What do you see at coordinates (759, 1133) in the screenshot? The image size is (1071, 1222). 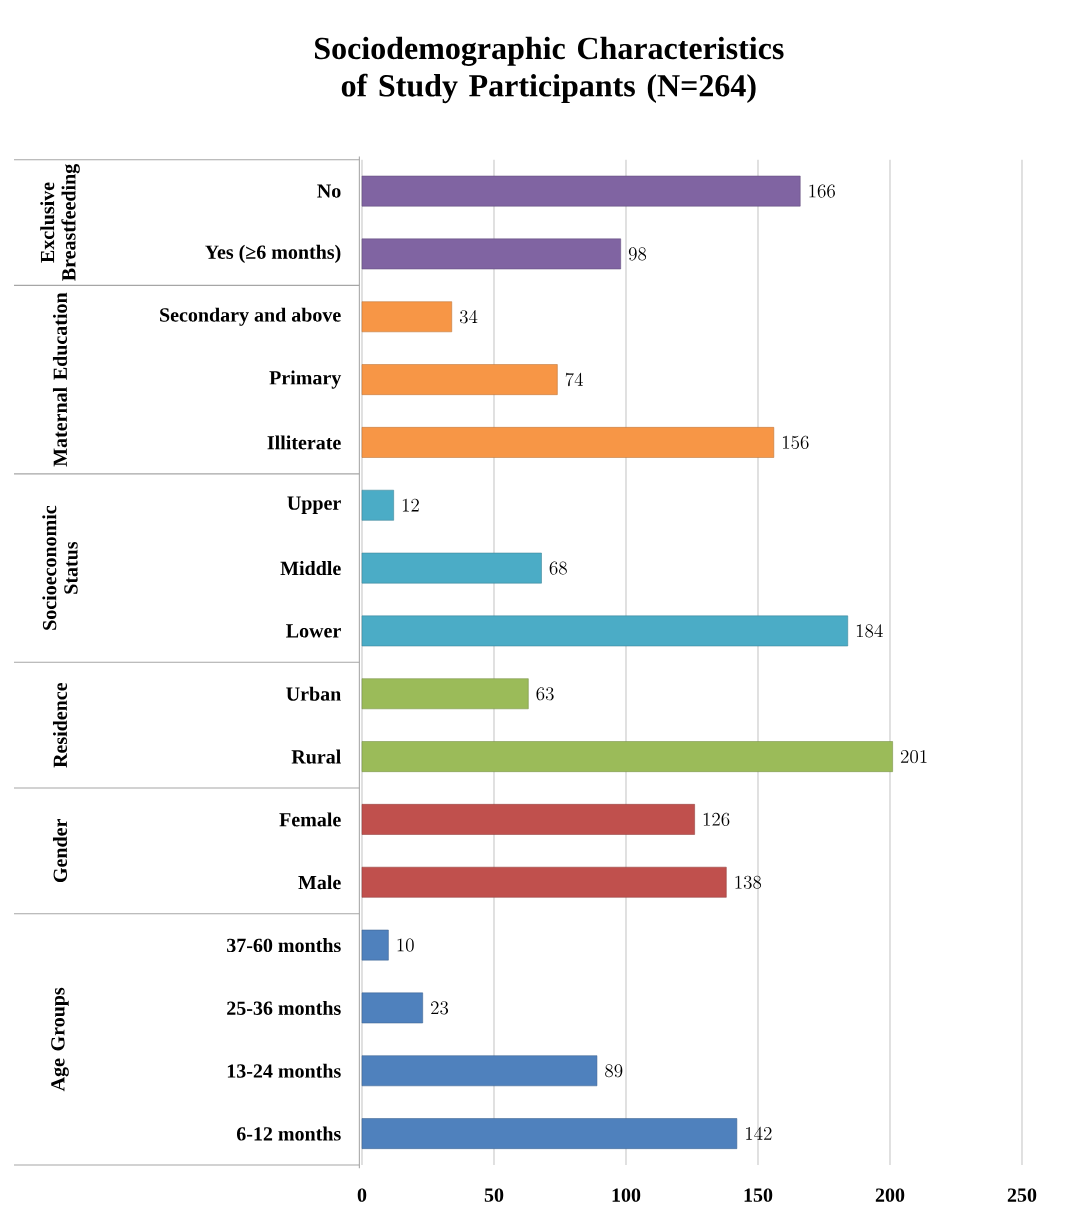 I see `data-label: 142` at bounding box center [759, 1133].